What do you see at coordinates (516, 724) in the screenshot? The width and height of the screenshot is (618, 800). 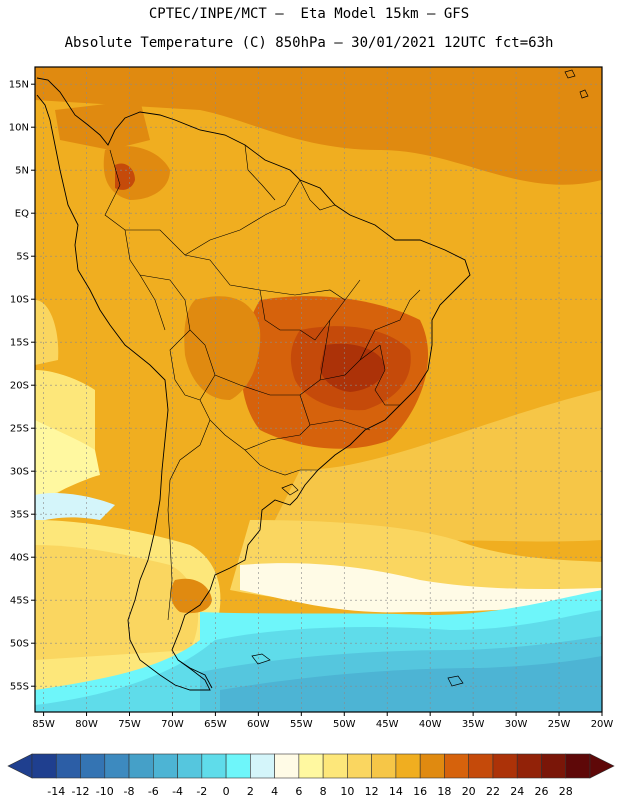 I see `lon-label: 30W` at bounding box center [516, 724].